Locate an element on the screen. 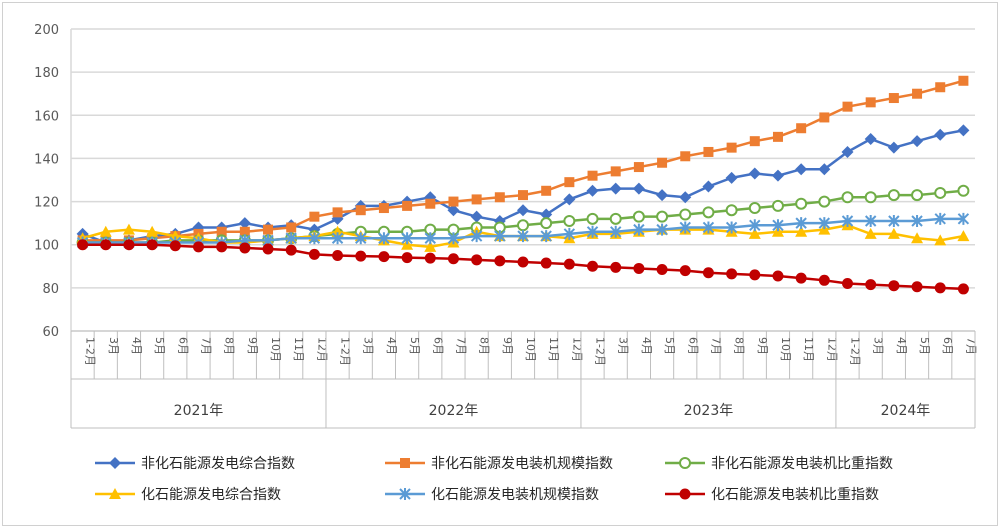 This screenshot has height=528, width=1000. legend-item: 化石能源发电综合指数 is located at coordinates (188, 495).